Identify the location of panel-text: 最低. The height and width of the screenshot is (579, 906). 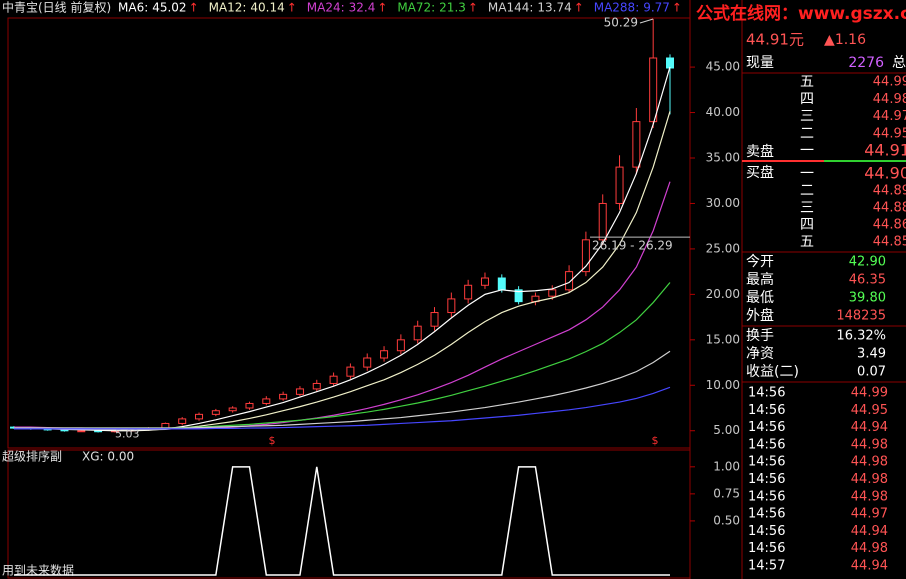
(760, 298).